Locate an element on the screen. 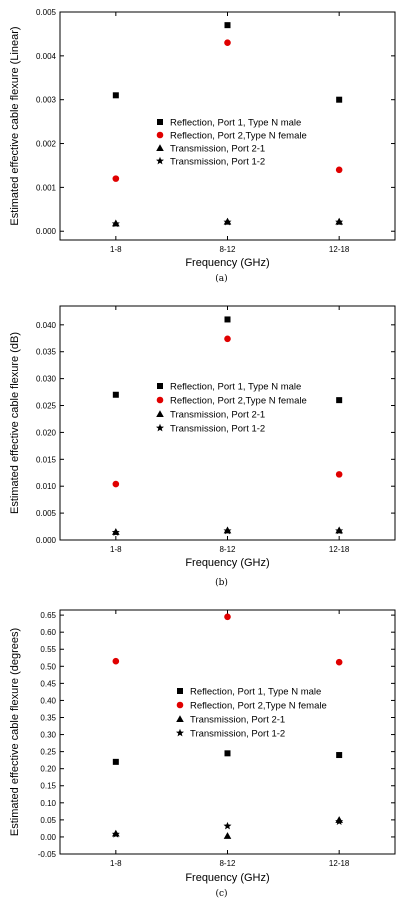 The width and height of the screenshot is (410, 899). y-tick-label: 0.035 is located at coordinates (46, 352).